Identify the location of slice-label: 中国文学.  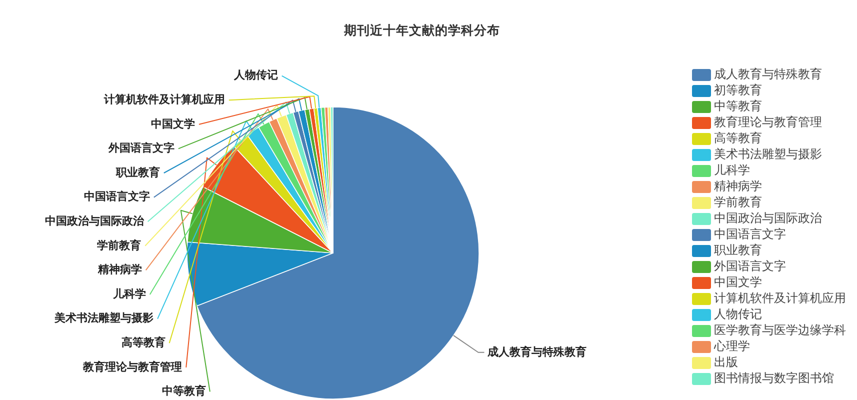
(172, 123).